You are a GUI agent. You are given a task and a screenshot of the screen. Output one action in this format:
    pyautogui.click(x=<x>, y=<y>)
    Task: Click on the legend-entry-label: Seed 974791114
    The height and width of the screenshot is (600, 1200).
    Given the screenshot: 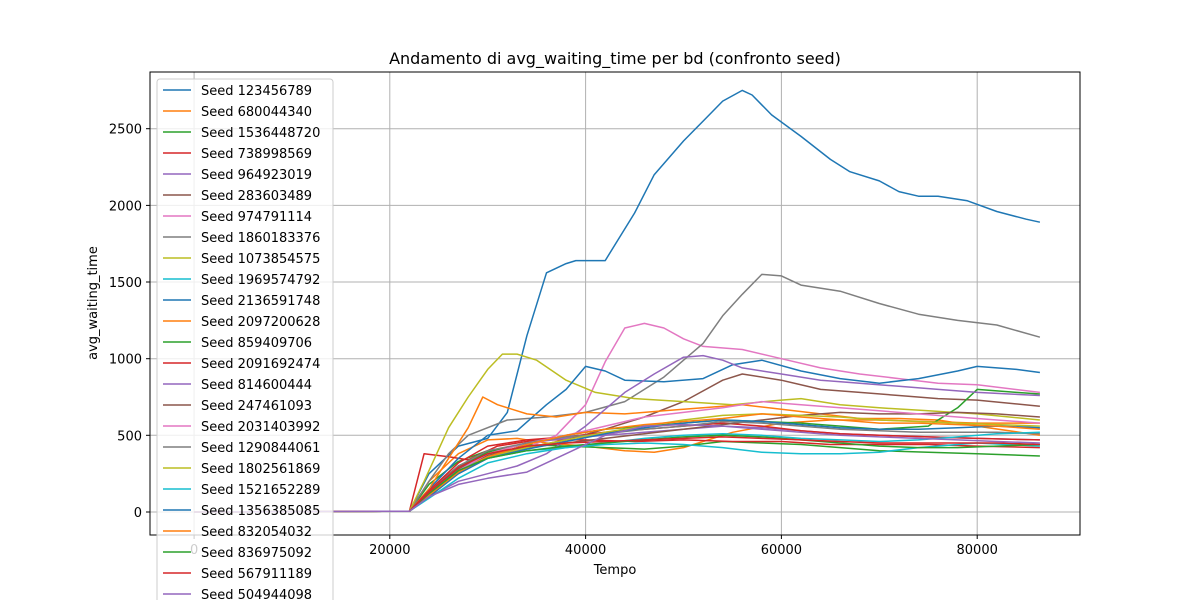 What is the action you would take?
    pyautogui.click(x=256, y=217)
    